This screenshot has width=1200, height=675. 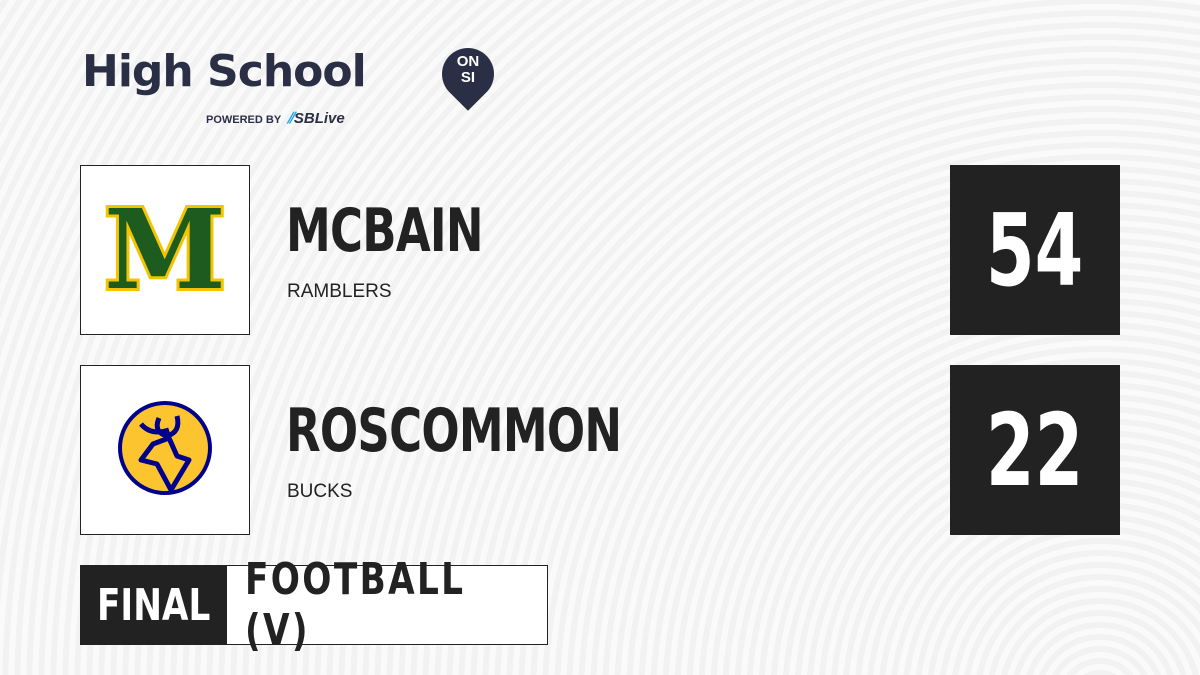 I want to click on away-team-mascot: BUCKS, so click(x=320, y=491).